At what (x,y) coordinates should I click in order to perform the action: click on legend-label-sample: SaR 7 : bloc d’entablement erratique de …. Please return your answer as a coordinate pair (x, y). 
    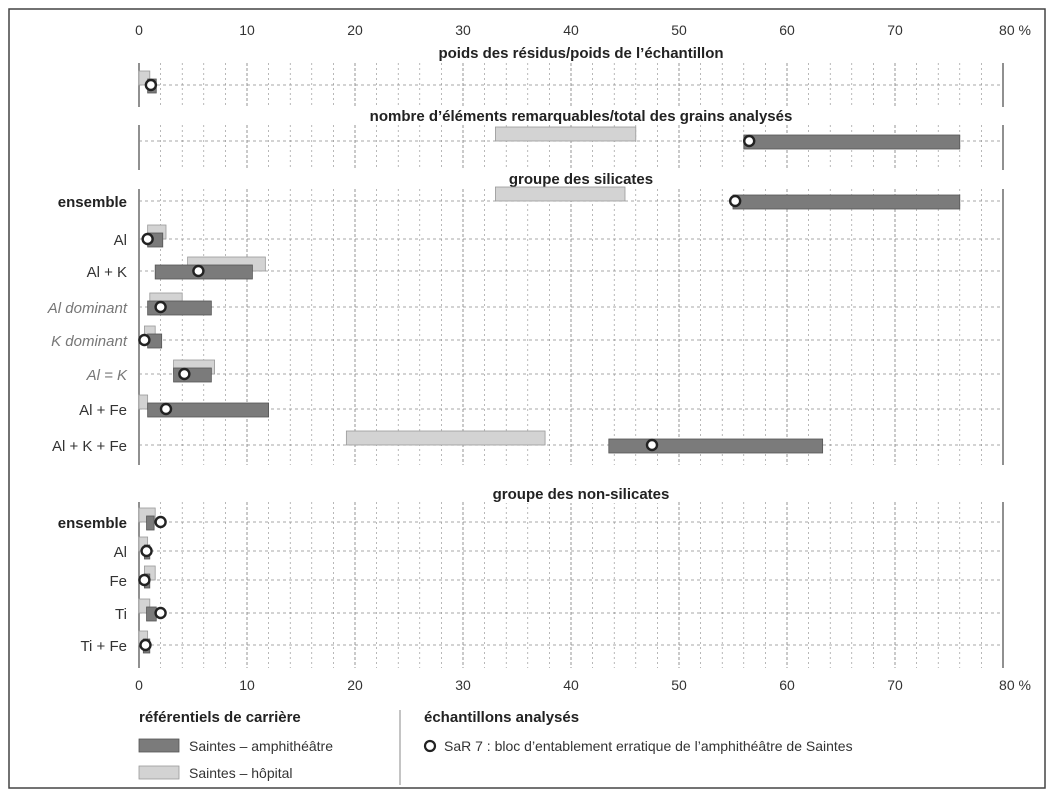
    Looking at the image, I should click on (648, 746).